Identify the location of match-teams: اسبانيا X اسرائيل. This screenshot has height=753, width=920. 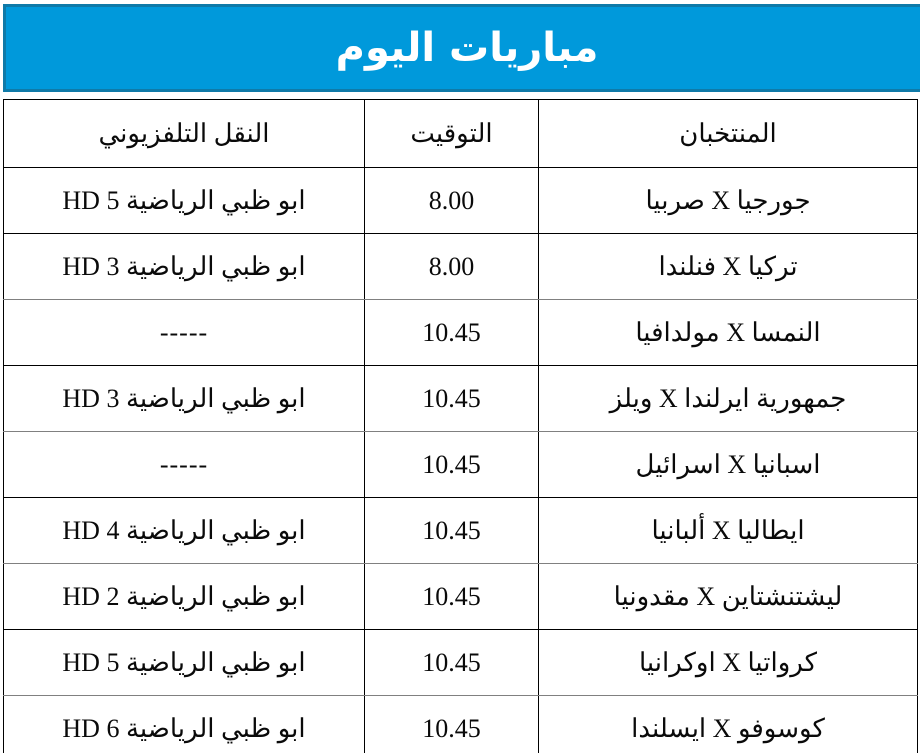
(728, 464).